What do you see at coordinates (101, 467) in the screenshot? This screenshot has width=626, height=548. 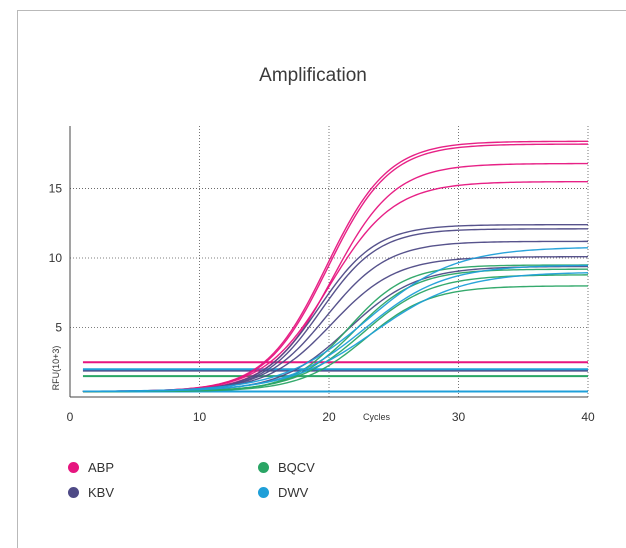 I see `legend-label: ABP` at bounding box center [101, 467].